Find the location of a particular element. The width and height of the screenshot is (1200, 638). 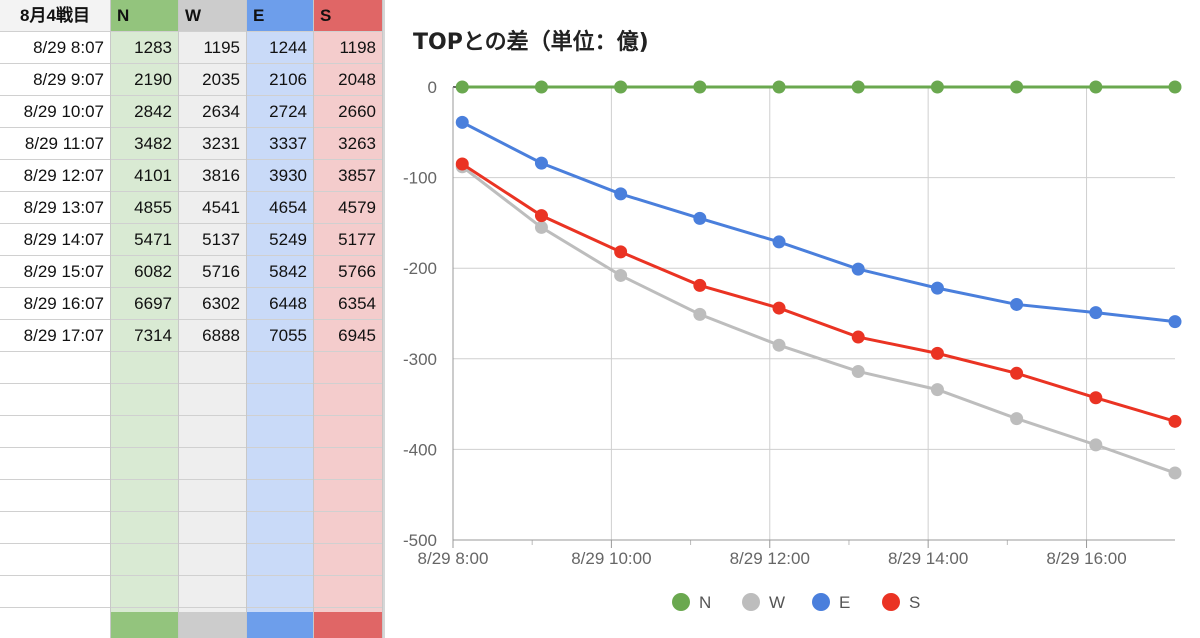

value-cell: 2048 is located at coordinates (348, 80).